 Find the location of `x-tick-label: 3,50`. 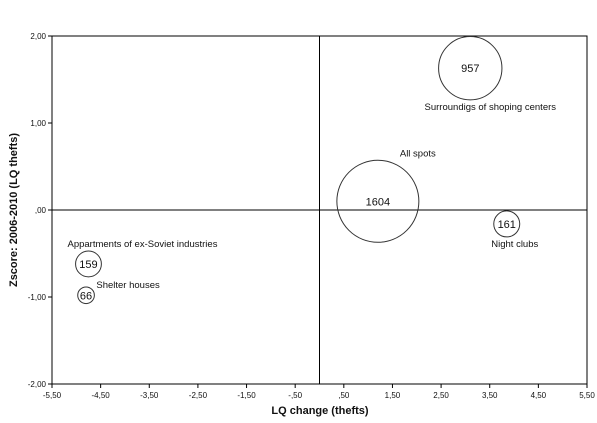

x-tick-label: 3,50 is located at coordinates (490, 395).